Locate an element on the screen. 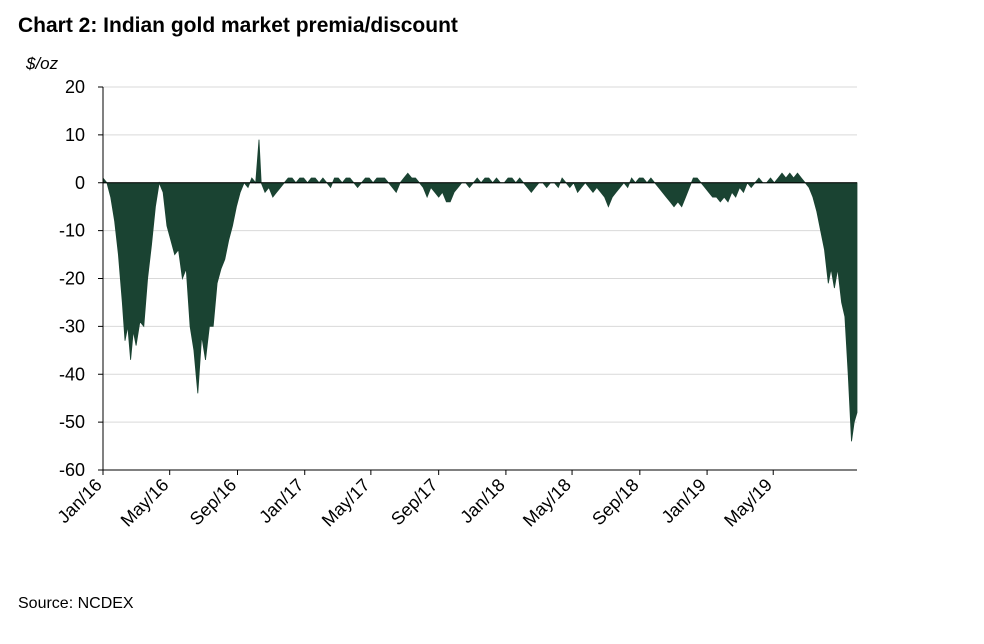 This screenshot has width=984, height=644. x-tick-label: Jan/18 is located at coordinates (482, 501).